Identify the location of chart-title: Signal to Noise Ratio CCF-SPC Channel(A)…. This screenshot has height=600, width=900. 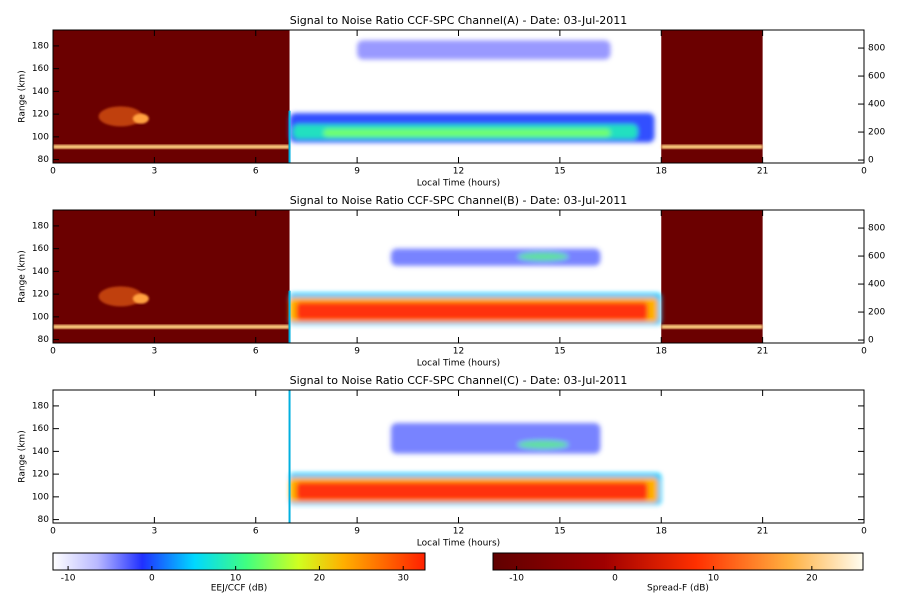
(459, 20).